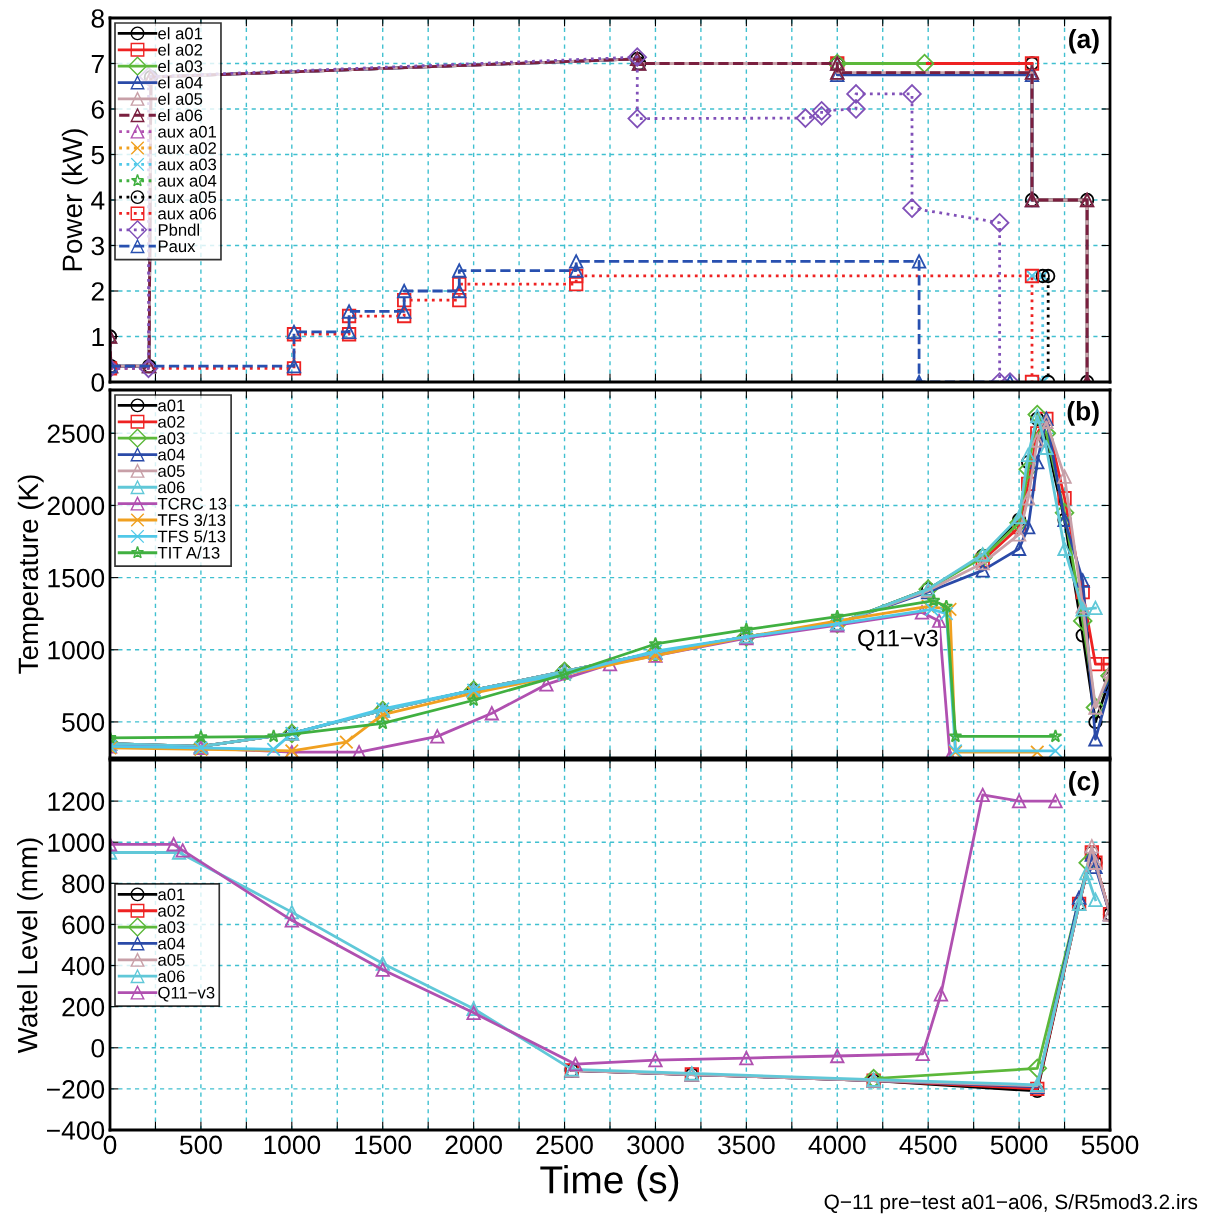  Describe the element at coordinates (97, 18) in the screenshot. I see `y-tick-label: 8` at that location.